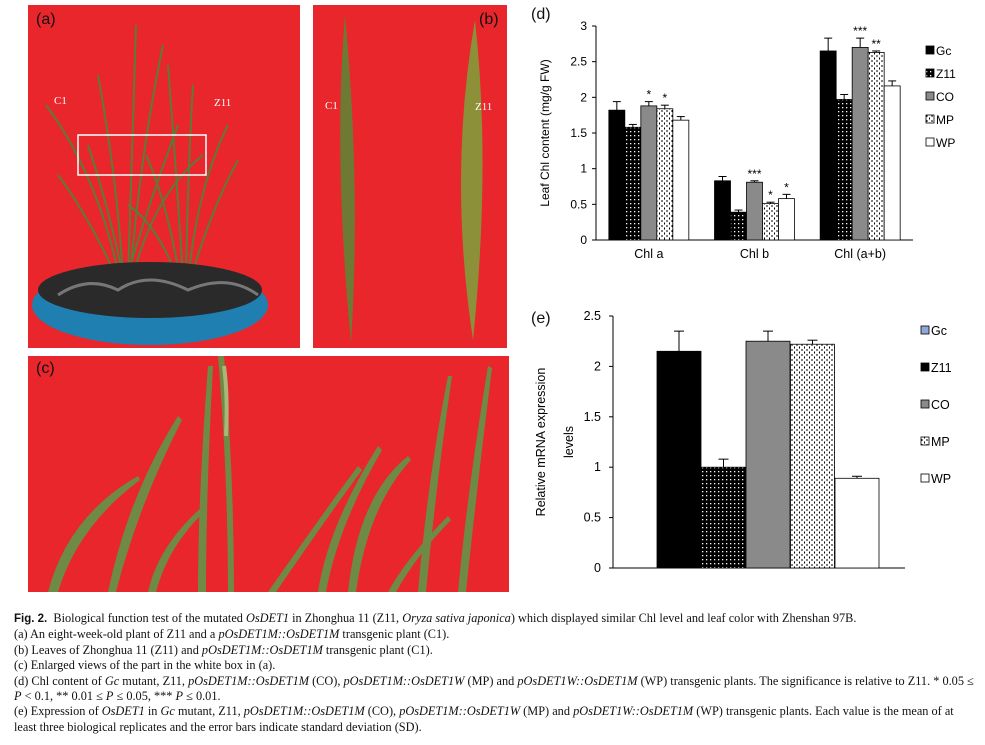 This screenshot has width=985, height=745. I want to click on x-tick-label: Chl (a+b), so click(860, 254).